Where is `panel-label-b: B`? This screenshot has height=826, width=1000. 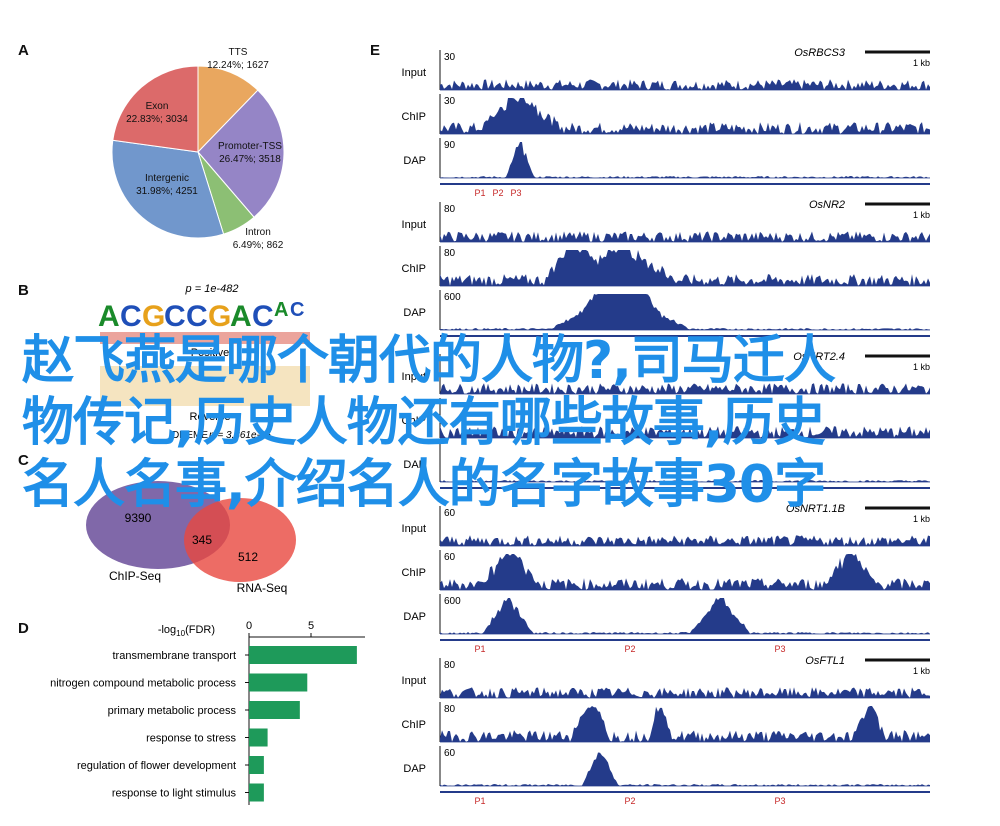 panel-label-b: B is located at coordinates (23, 290).